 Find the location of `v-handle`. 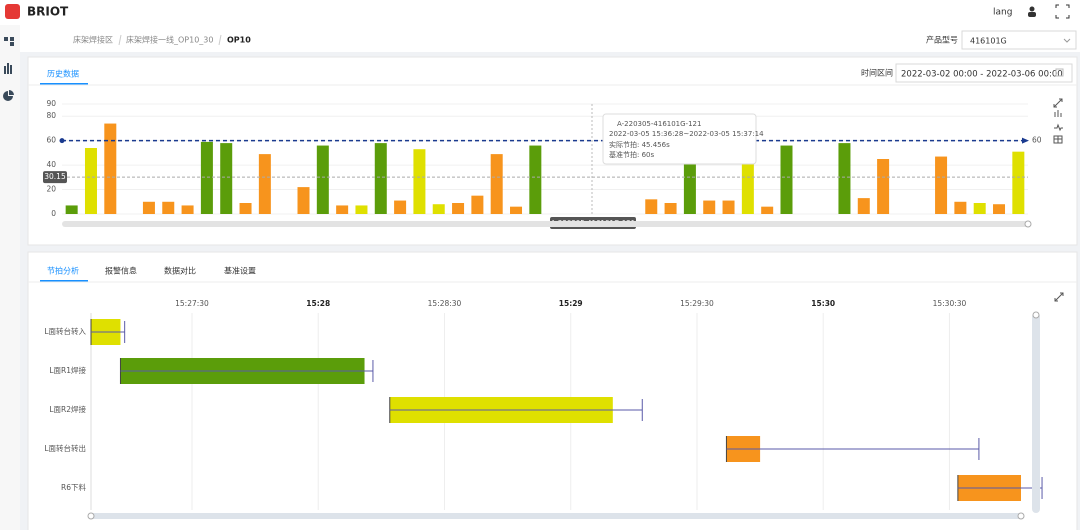

v-handle is located at coordinates (1036, 315).